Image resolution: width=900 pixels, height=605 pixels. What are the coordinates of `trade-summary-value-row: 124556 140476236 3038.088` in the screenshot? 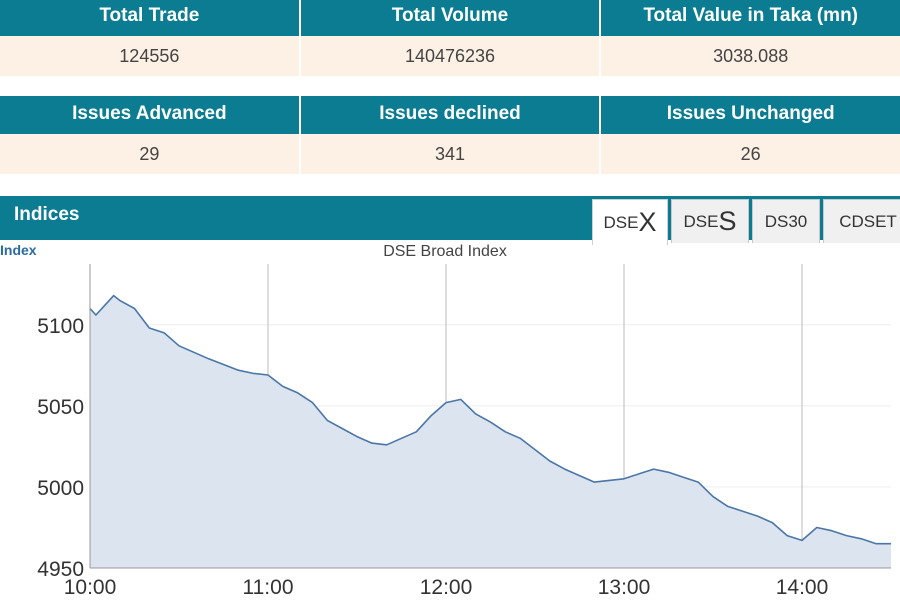 It's located at (450, 56).